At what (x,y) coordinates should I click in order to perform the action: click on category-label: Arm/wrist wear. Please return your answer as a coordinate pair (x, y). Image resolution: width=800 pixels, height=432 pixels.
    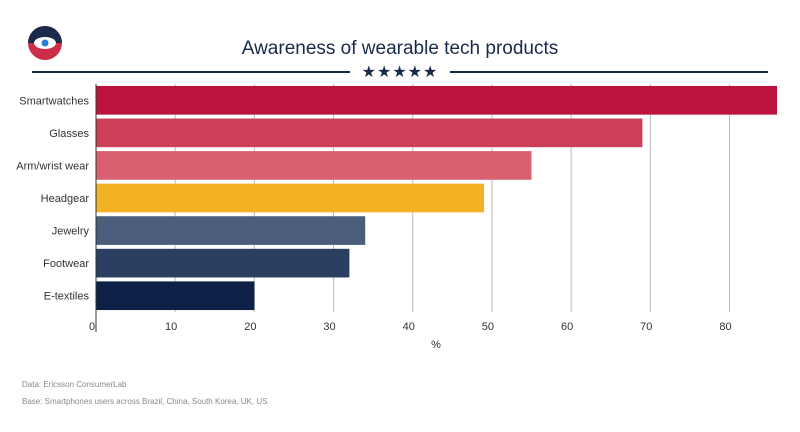
    Looking at the image, I should click on (52, 166).